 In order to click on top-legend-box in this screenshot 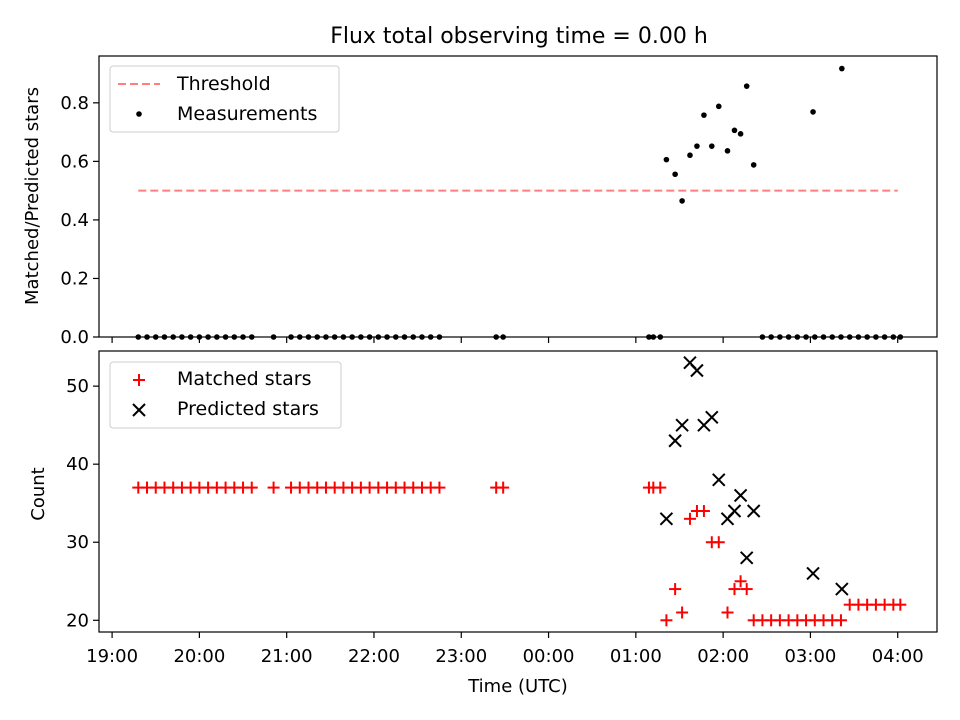, I will do `click(224, 99)`.